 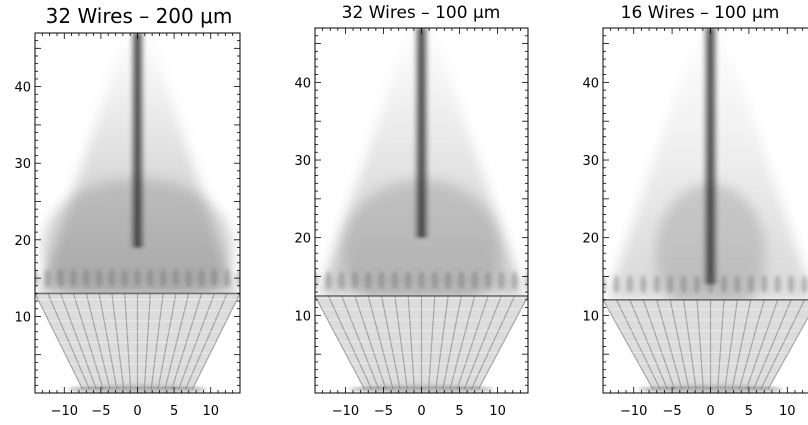 What do you see at coordinates (700, 13) in the screenshot?
I see `panel-title: 16 Wires – 100 μm` at bounding box center [700, 13].